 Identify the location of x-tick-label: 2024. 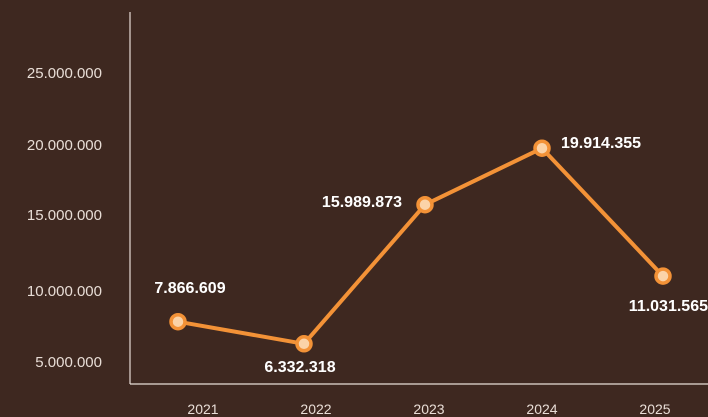
(541, 409).